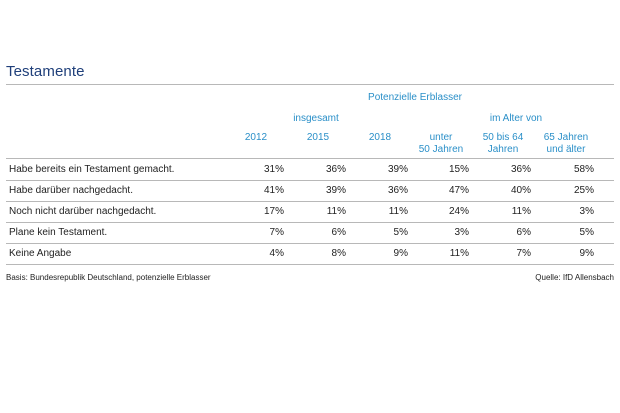 This screenshot has height=413, width=620. Describe the element at coordinates (415, 97) in the screenshot. I see `header-group-label: Potenzielle Erblasser` at that location.